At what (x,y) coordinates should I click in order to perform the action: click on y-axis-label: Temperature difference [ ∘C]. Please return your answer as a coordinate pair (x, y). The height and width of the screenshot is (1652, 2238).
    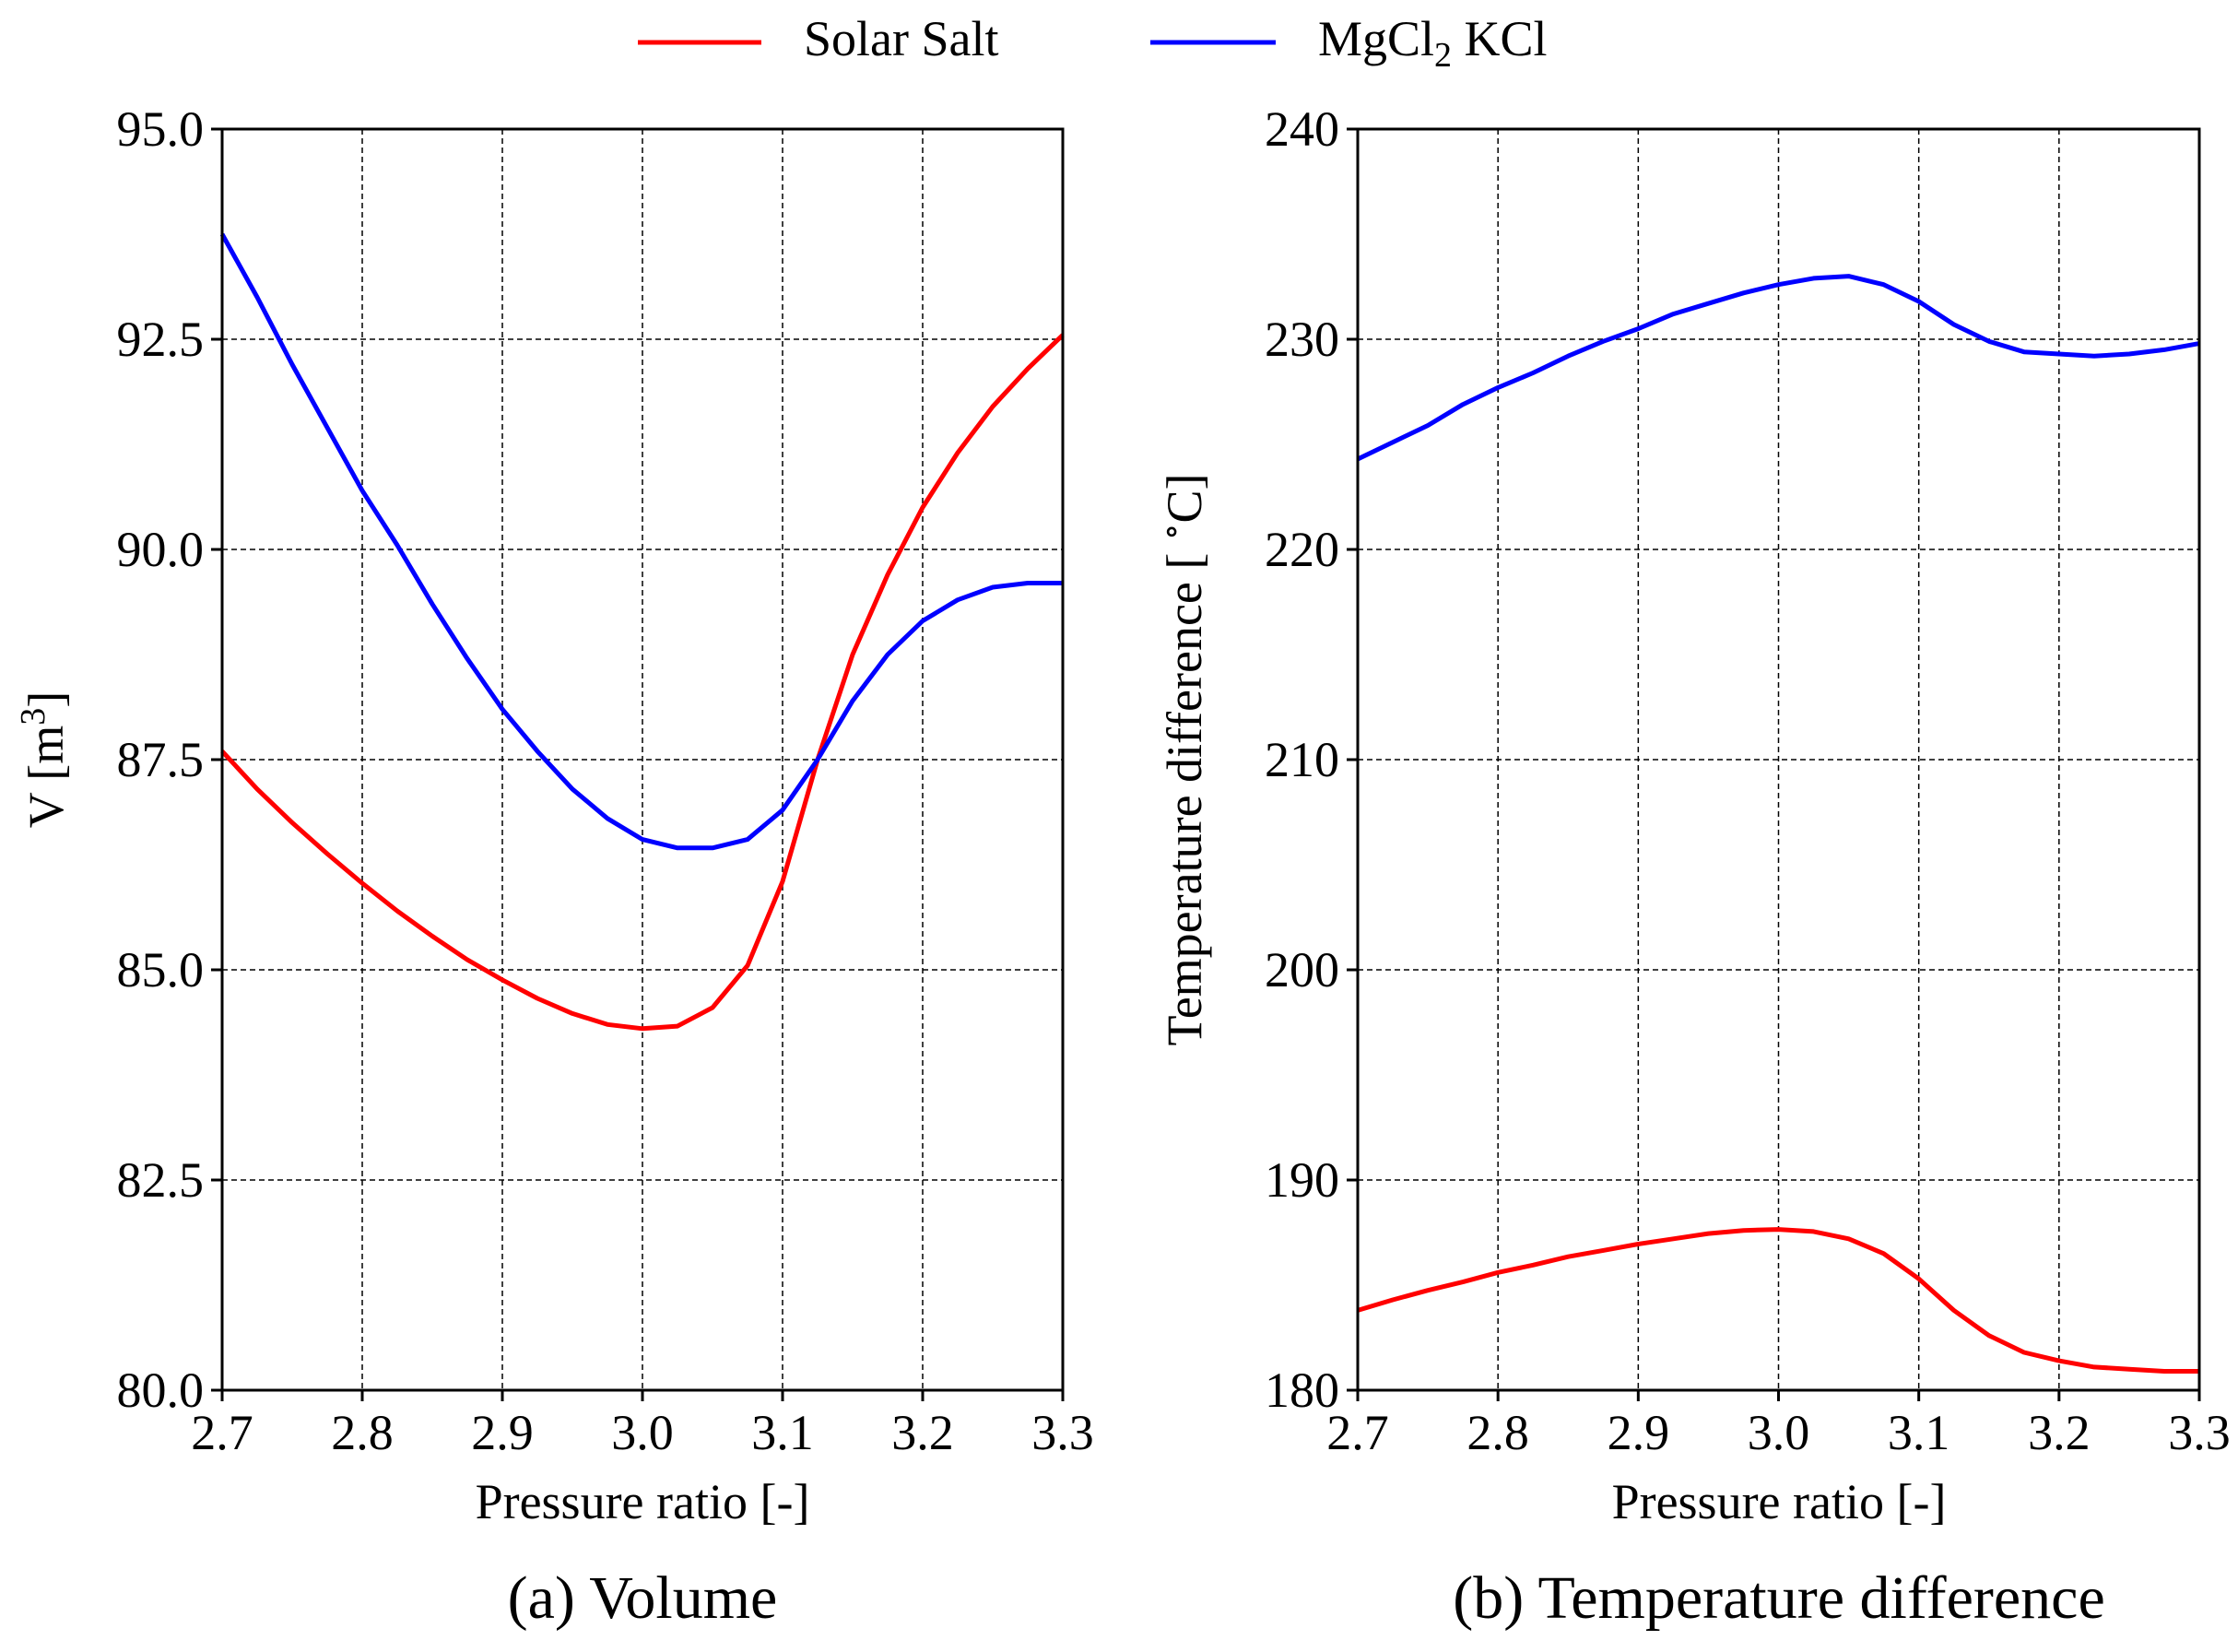
    Looking at the image, I should click on (1182, 759).